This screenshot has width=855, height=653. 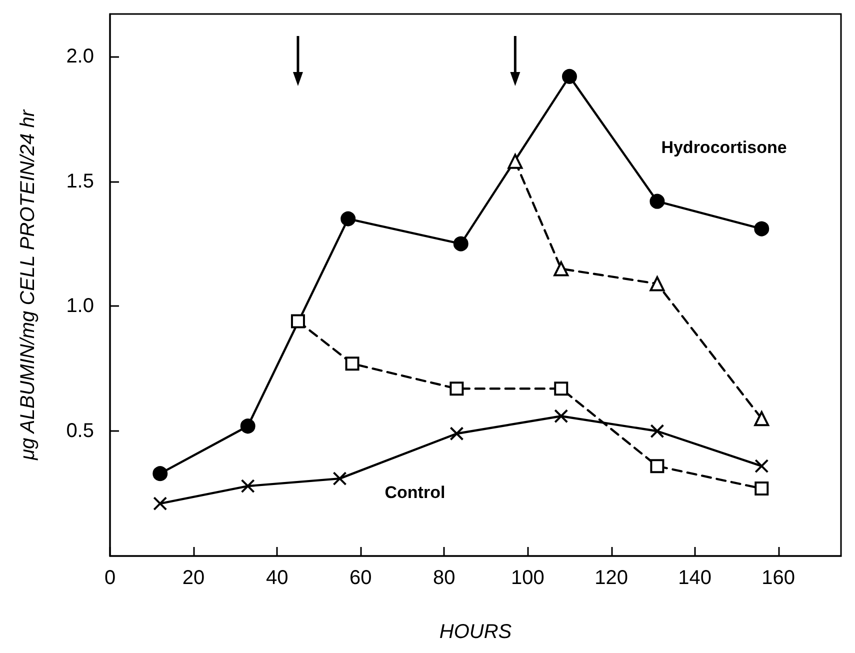 What do you see at coordinates (611, 578) in the screenshot?
I see `x-tick-label: 120` at bounding box center [611, 578].